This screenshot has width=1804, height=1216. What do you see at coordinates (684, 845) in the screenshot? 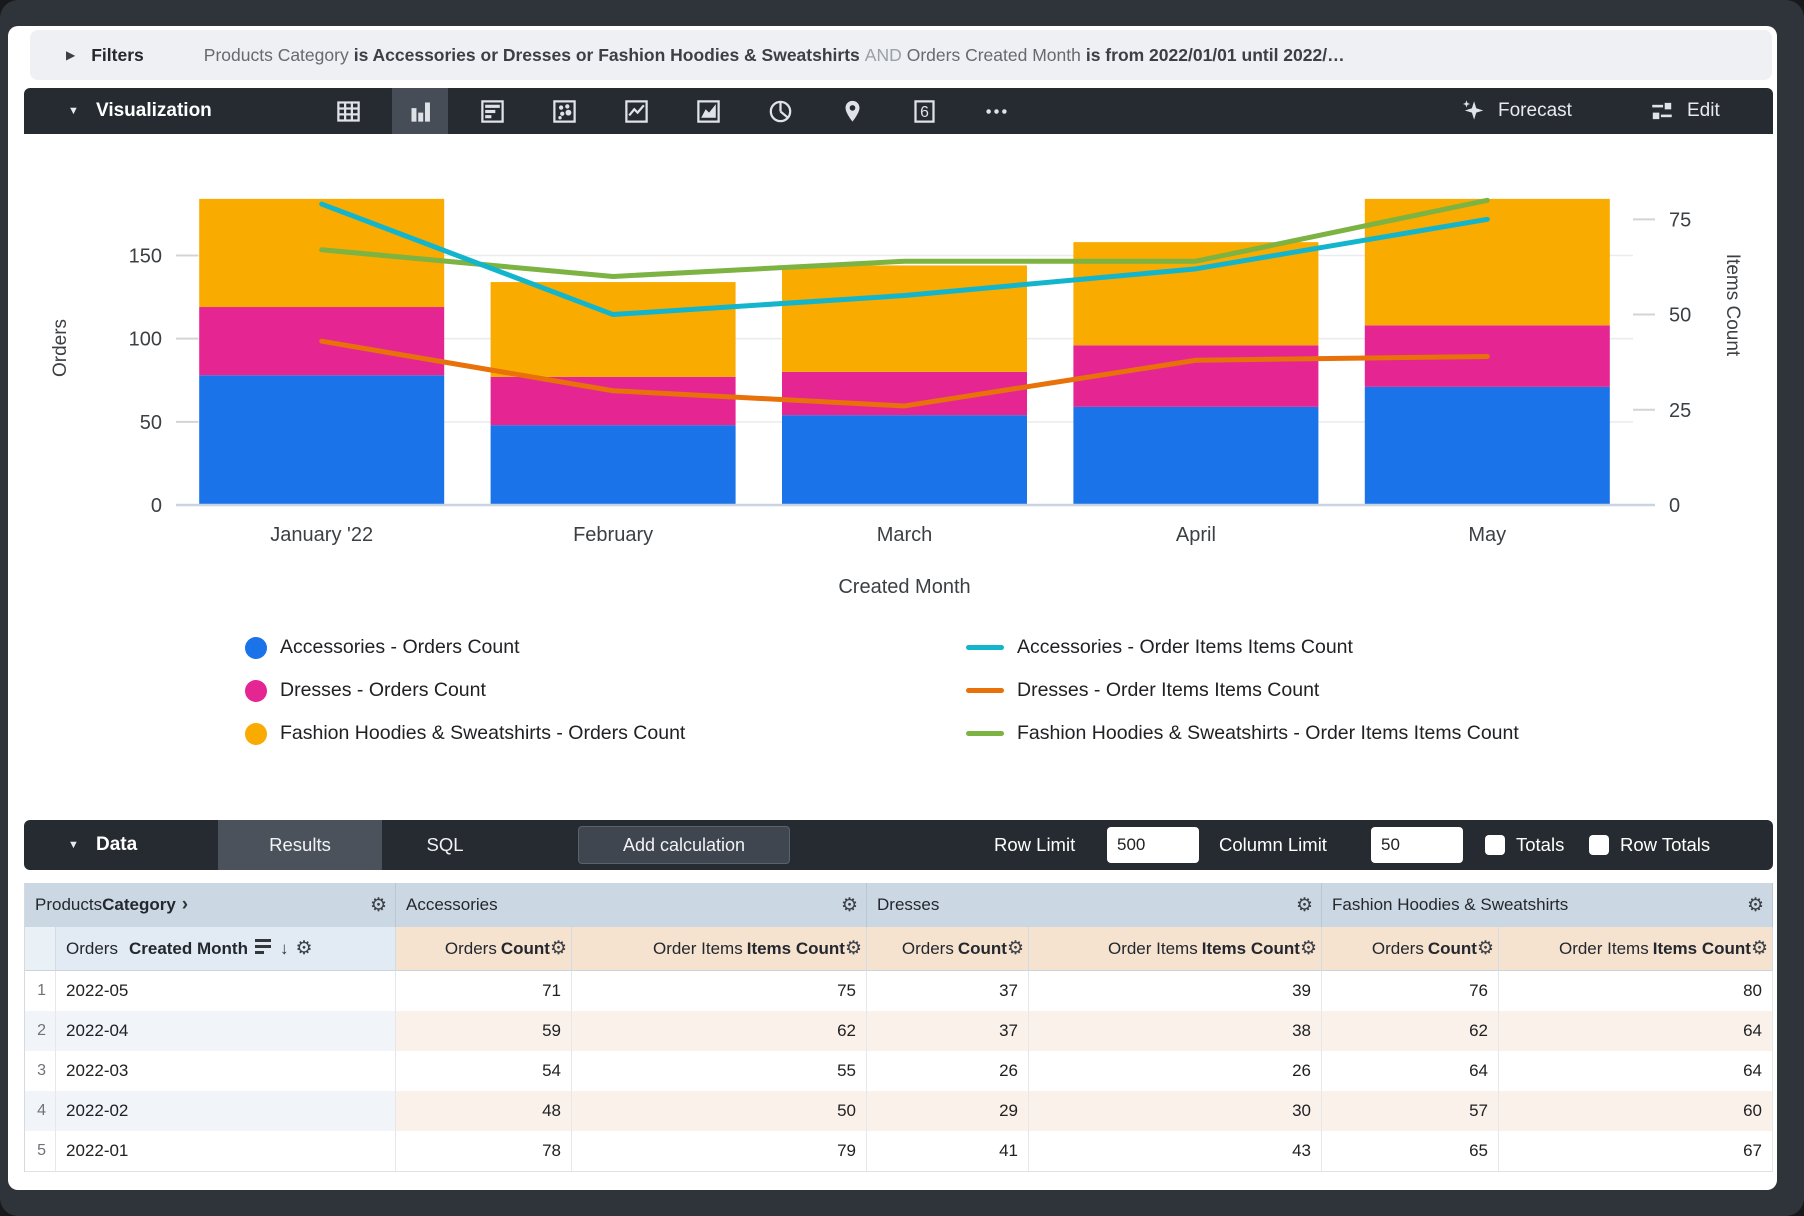
I see `add-calculation-button: Add calculation` at bounding box center [684, 845].